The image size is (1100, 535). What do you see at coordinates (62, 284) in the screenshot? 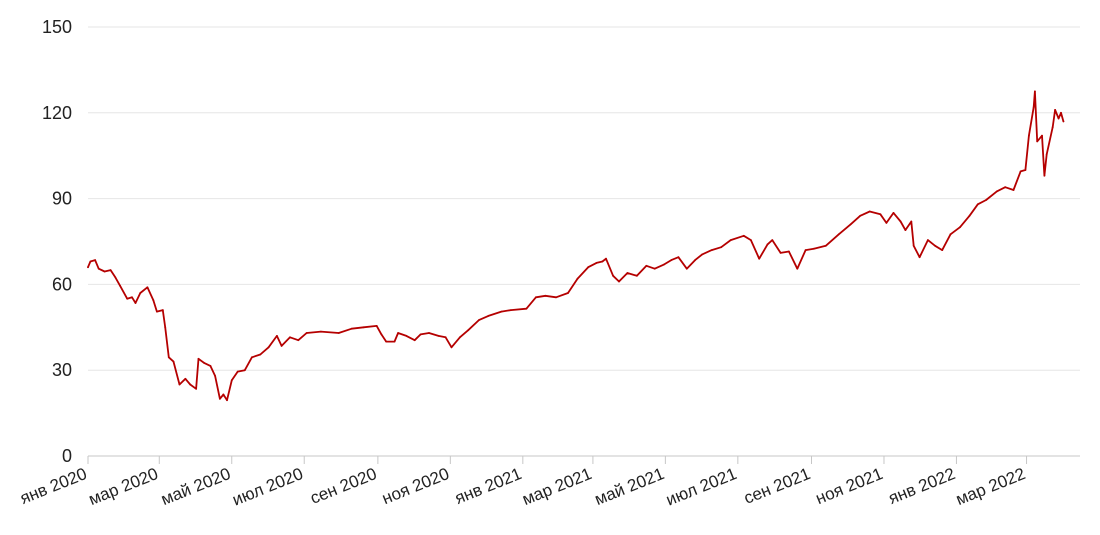
I see `y-tick-label: 60` at bounding box center [62, 284].